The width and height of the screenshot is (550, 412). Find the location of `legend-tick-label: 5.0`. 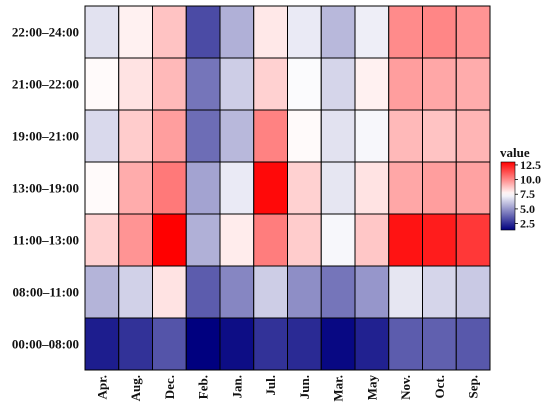

legend-tick-label: 5.0 is located at coordinates (527, 209).